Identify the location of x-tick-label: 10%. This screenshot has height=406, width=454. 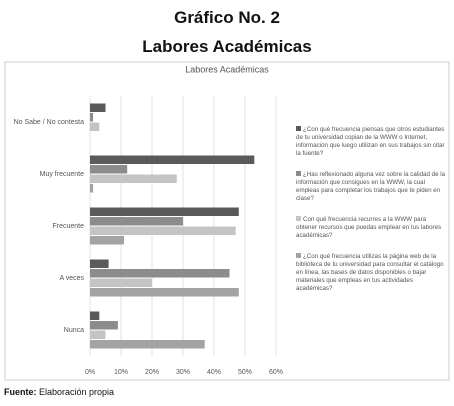
(121, 372).